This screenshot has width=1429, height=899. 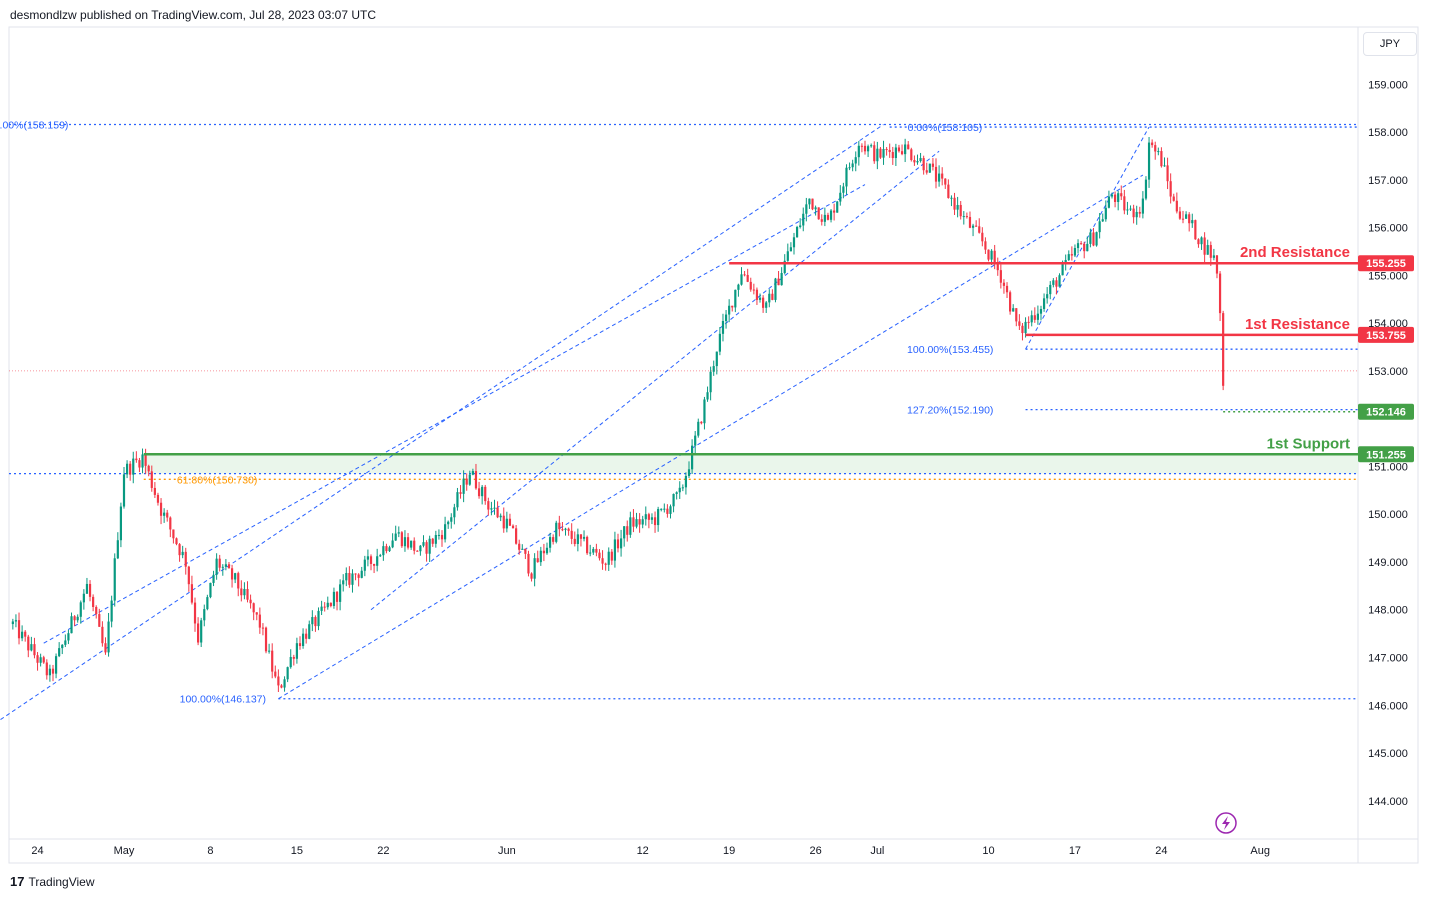 What do you see at coordinates (1295, 252) in the screenshot?
I see `resistance-level-label: 2nd Resistance` at bounding box center [1295, 252].